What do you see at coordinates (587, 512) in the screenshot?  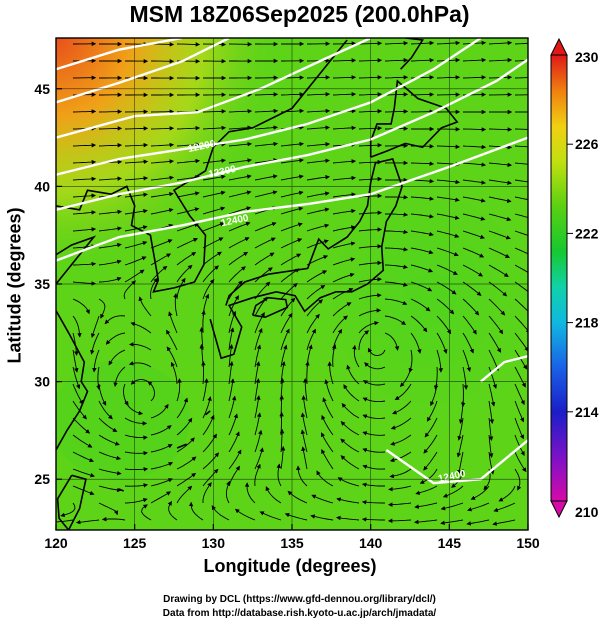 I see `colorbar-tick-label: 210` at bounding box center [587, 512].